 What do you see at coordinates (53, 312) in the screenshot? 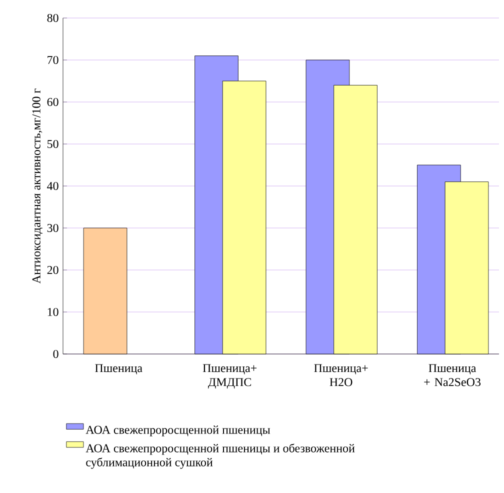
I see `y-tick-label: 10` at bounding box center [53, 312].